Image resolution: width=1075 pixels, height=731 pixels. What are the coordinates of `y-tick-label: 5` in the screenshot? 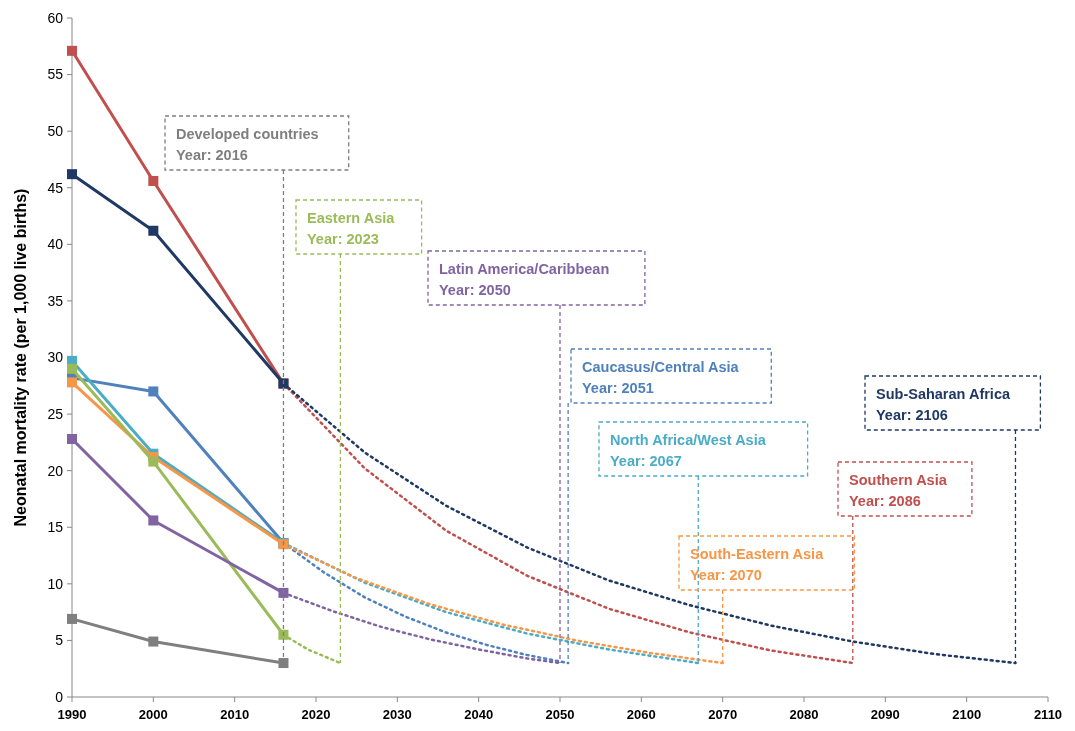 It's located at (59, 640).